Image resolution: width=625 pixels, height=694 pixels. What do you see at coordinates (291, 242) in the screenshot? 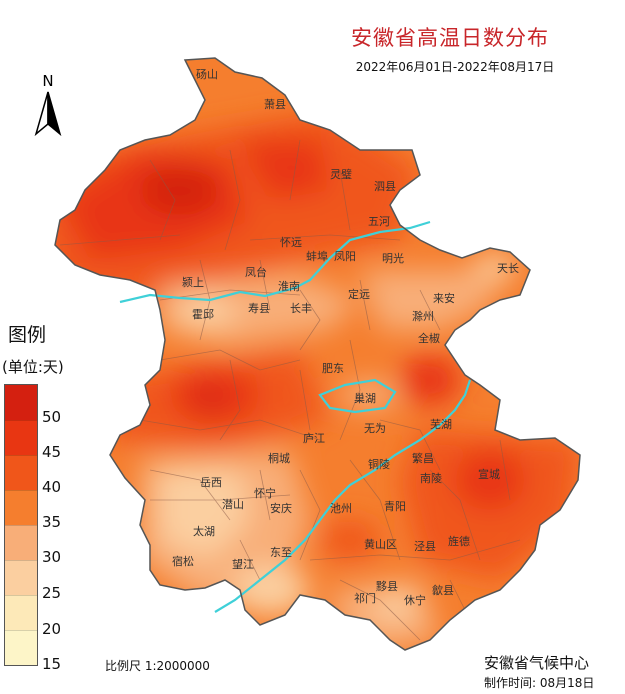
I see `place-huaiyuan: 怀远` at bounding box center [291, 242].